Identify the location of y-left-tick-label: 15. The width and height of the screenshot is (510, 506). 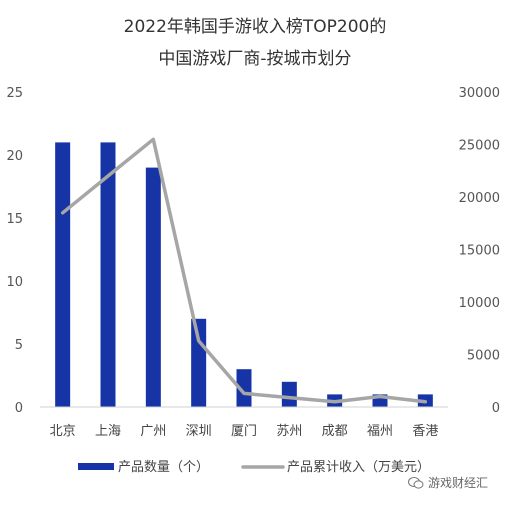
(14, 219).